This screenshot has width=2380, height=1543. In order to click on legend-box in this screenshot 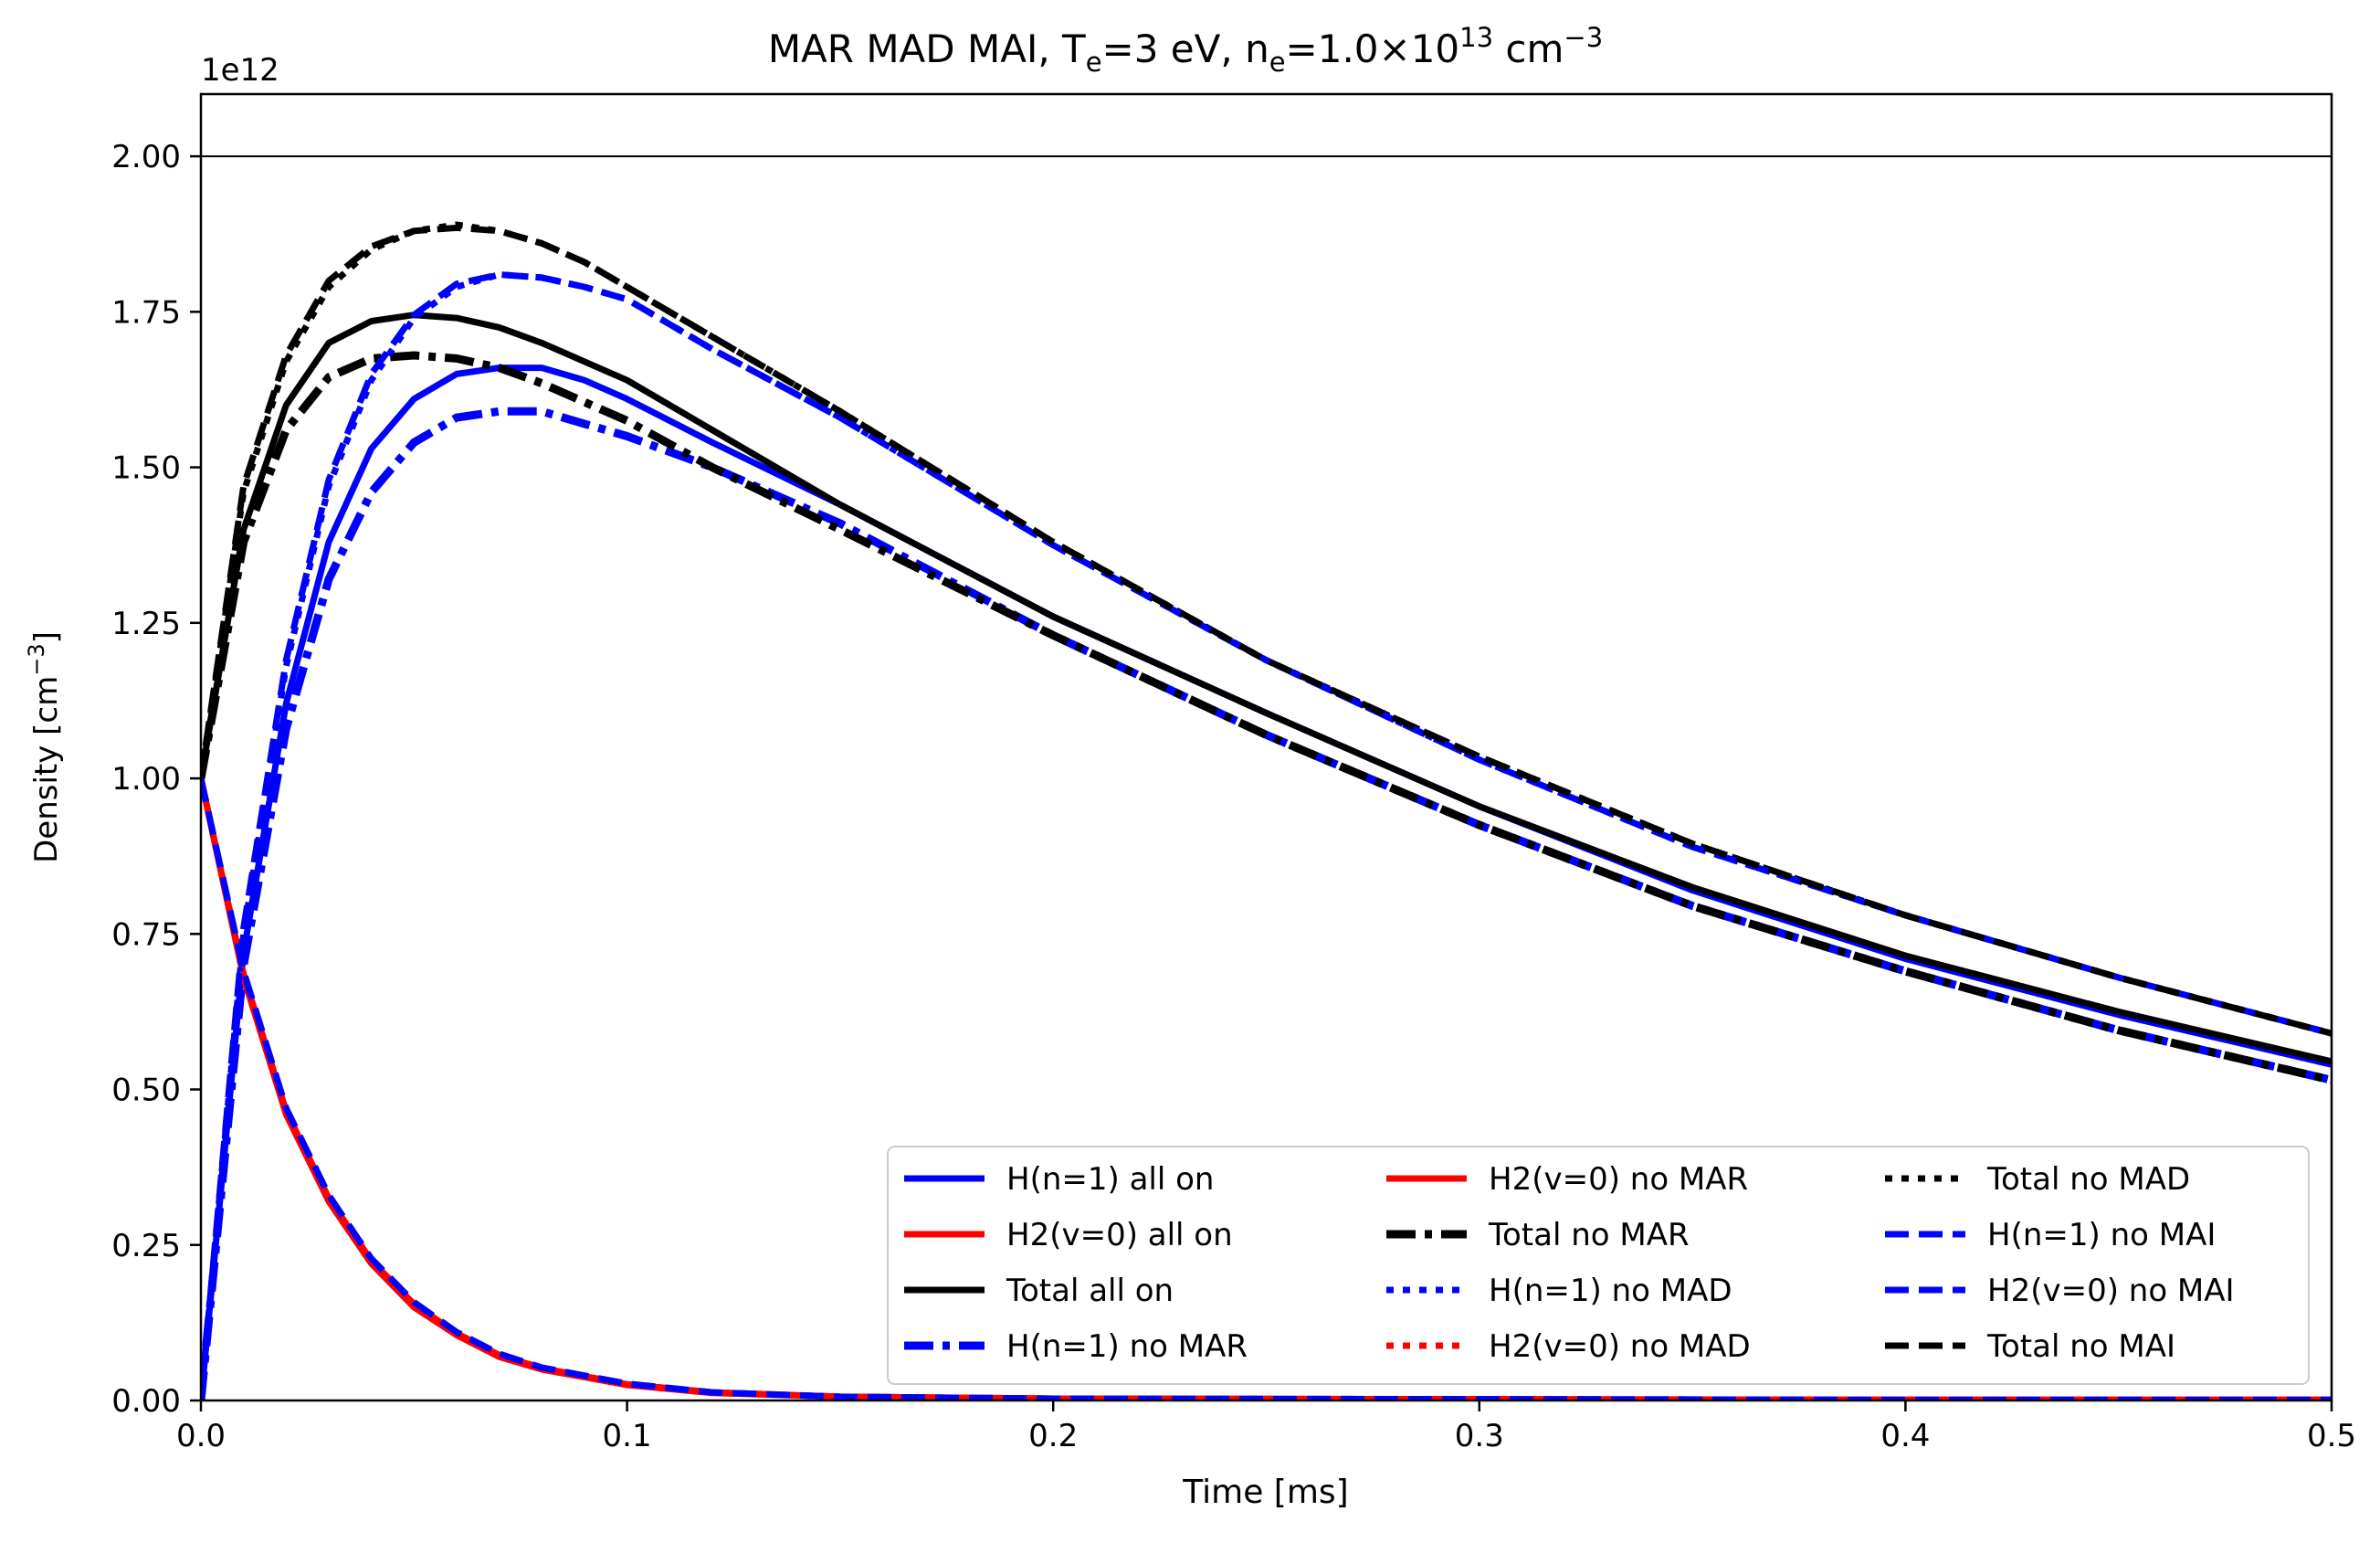, I will do `click(1599, 1265)`.